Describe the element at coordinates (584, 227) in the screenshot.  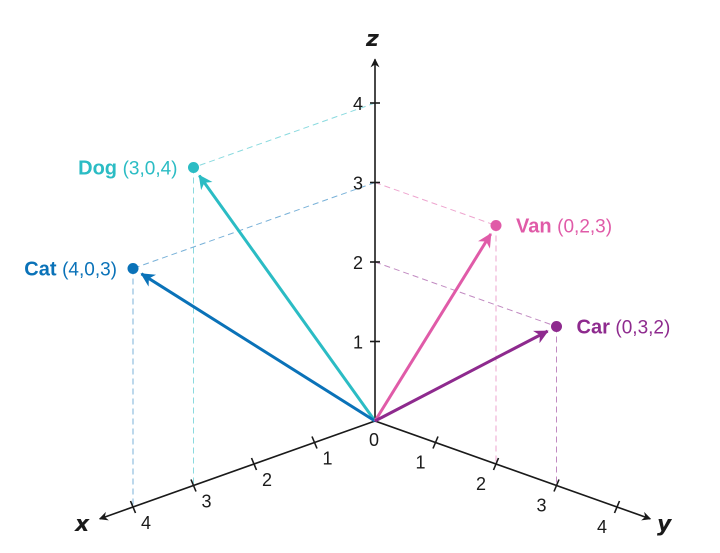
I see `van-label-coords: (0,2,3)` at that location.